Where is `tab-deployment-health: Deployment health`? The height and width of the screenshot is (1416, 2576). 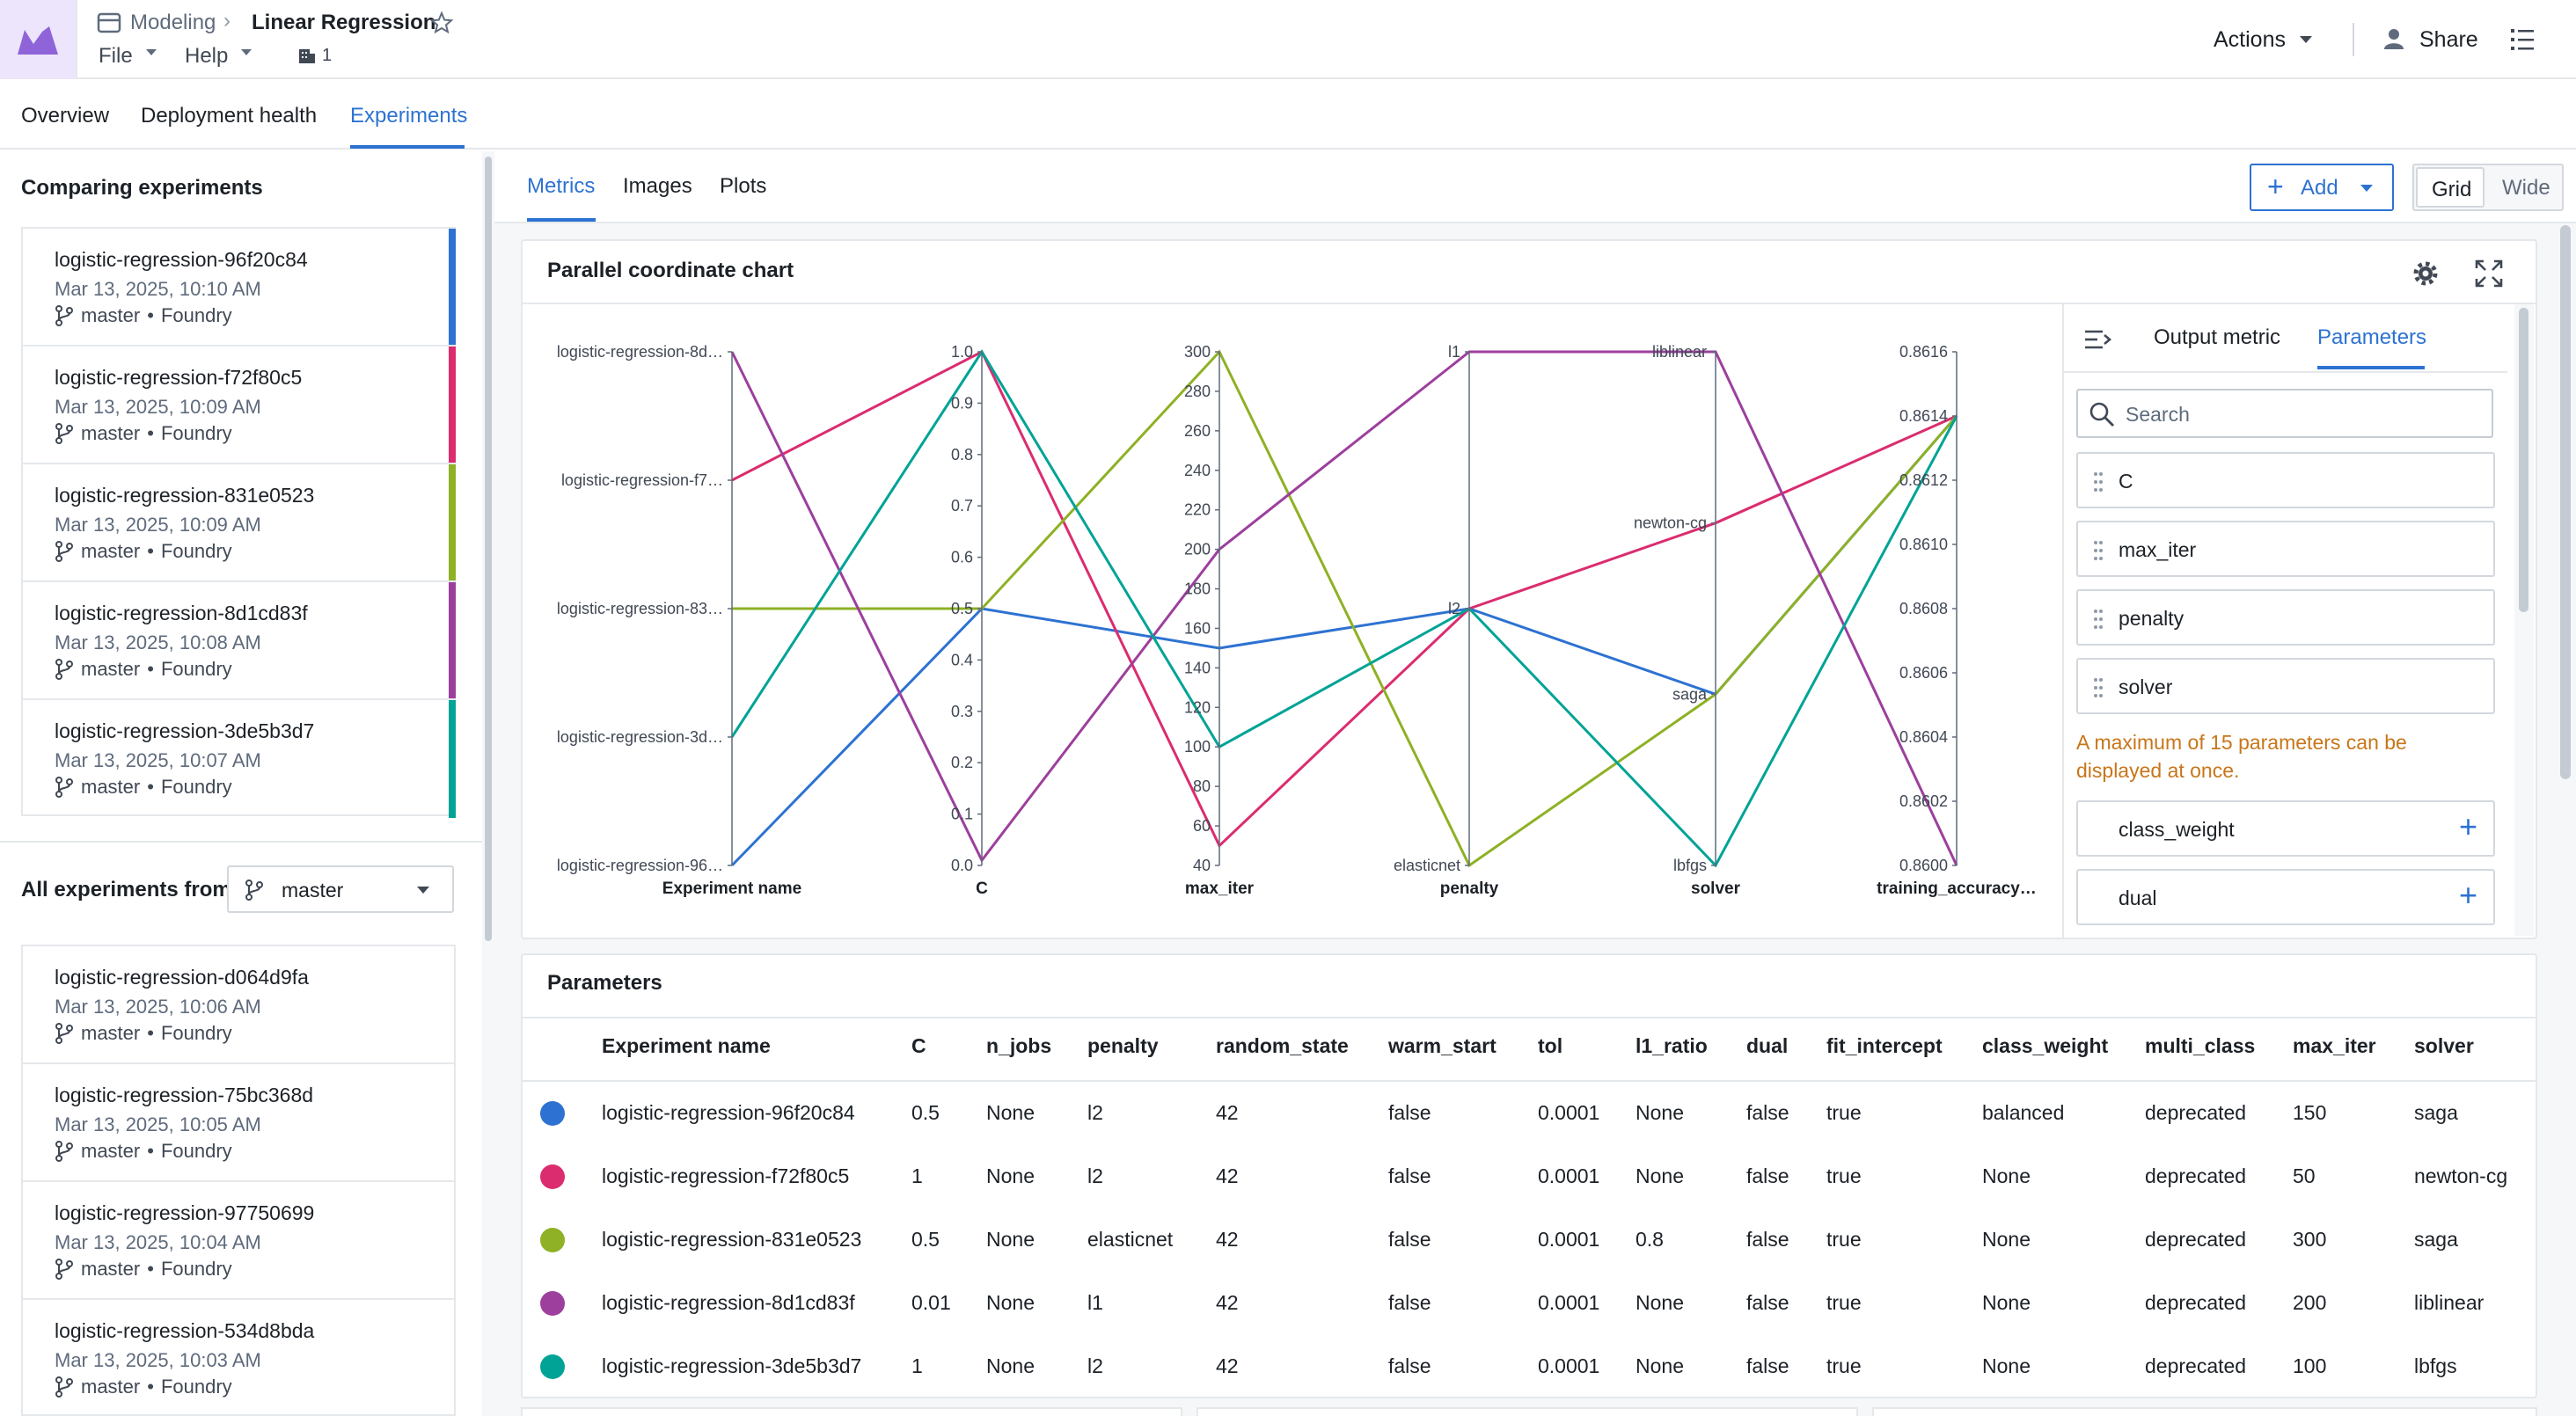
tab-deployment-health: Deployment health is located at coordinates (229, 116).